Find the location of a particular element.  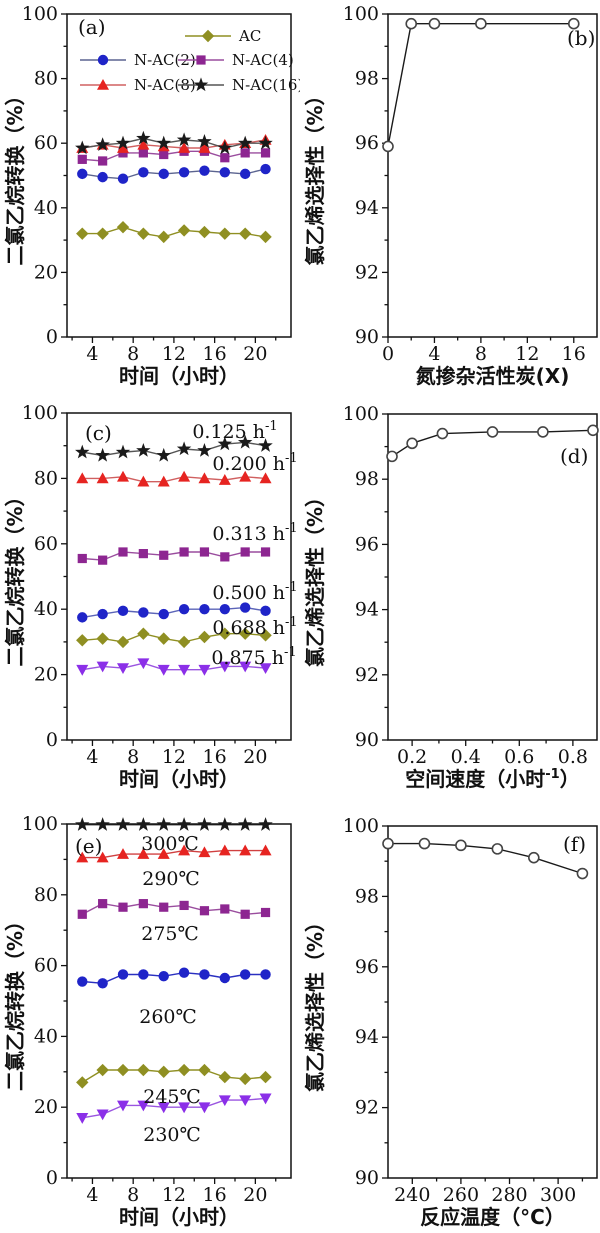

series-0.500-h-1-line is located at coordinates (174, 612).